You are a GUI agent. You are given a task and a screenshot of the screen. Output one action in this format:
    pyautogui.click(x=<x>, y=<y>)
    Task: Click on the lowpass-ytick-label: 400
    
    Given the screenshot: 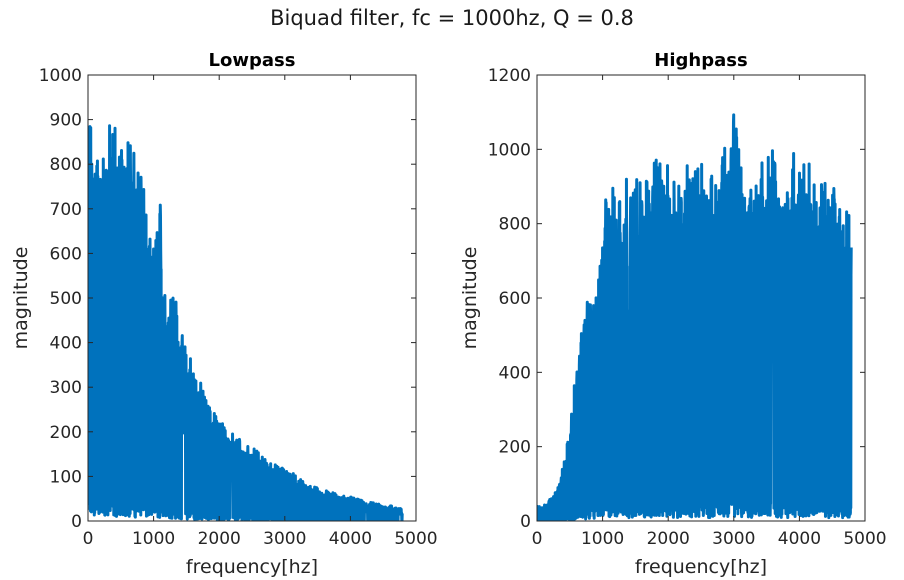 What is the action you would take?
    pyautogui.click(x=66, y=344)
    